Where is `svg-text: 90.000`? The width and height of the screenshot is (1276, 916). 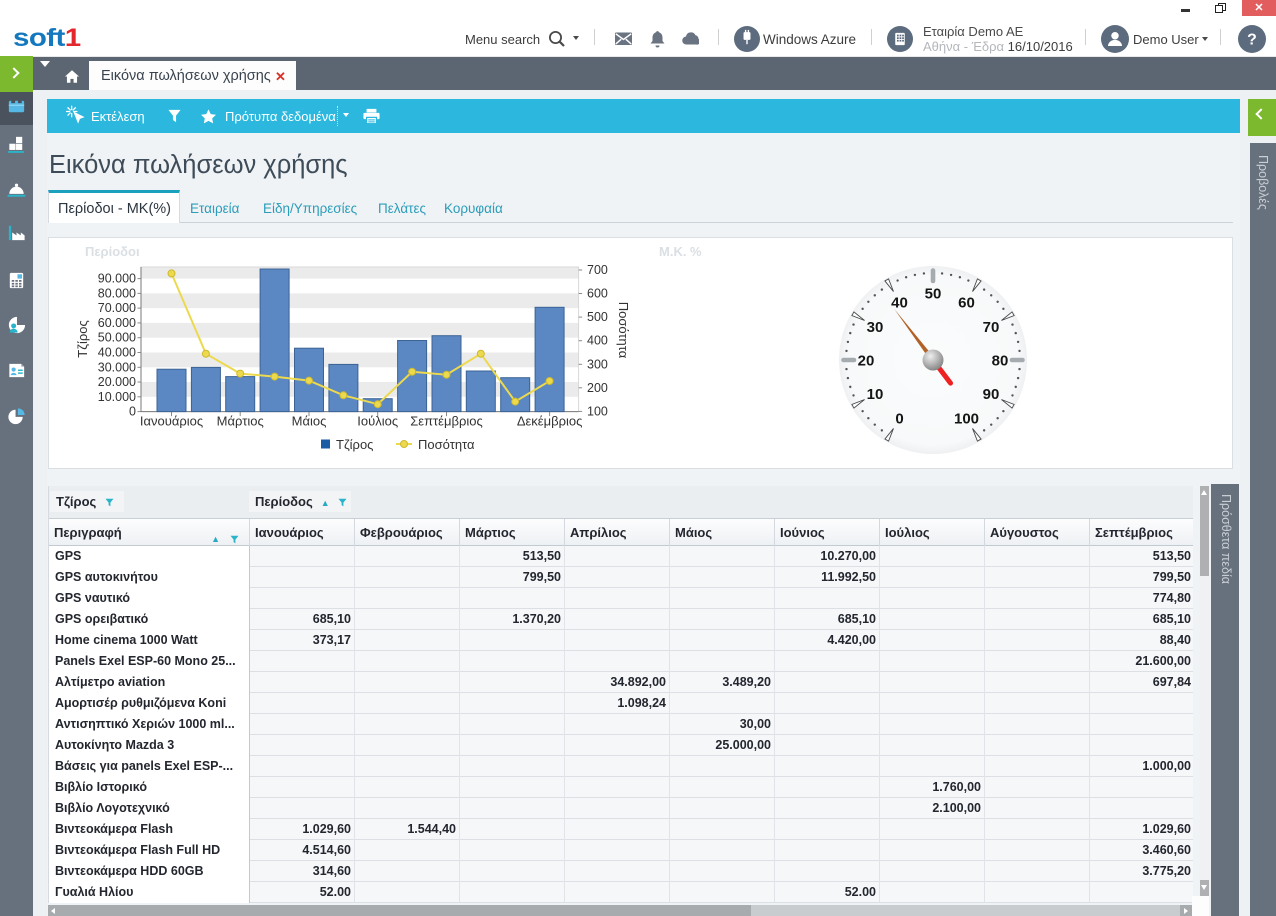
svg-text: 90.000 is located at coordinates (117, 279).